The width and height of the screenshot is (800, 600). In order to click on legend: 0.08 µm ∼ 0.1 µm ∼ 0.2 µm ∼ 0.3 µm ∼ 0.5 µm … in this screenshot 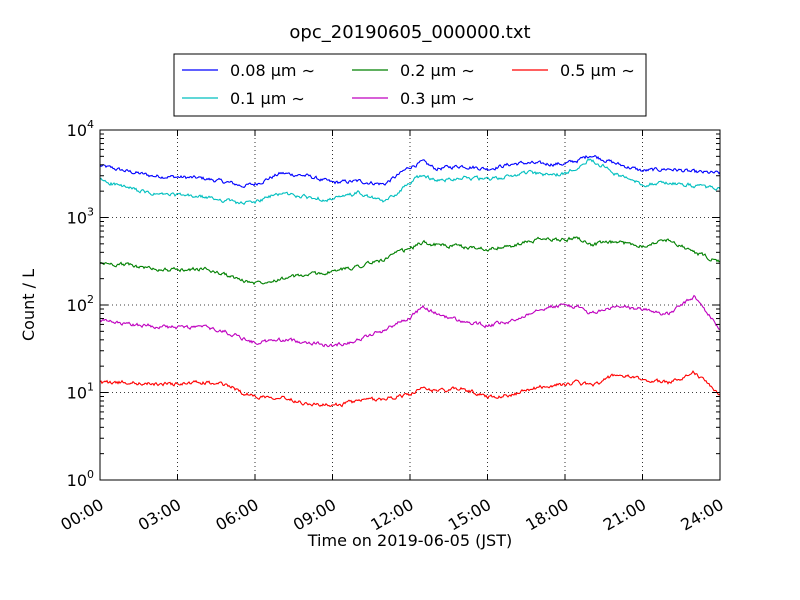, I will do `click(410, 85)`.